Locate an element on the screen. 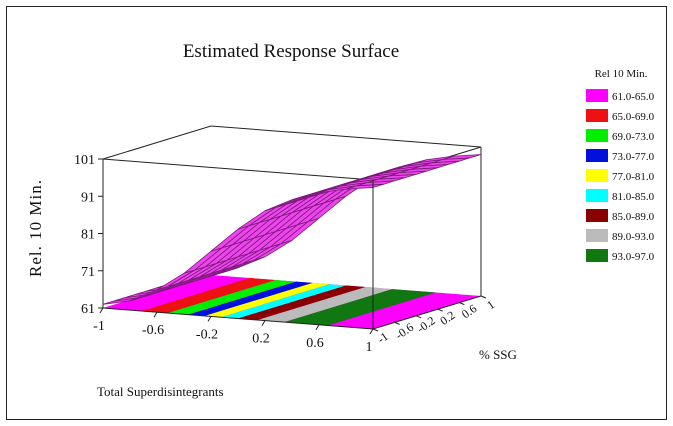 The image size is (673, 426). legend-label: 73.0-77.0 is located at coordinates (633, 157).